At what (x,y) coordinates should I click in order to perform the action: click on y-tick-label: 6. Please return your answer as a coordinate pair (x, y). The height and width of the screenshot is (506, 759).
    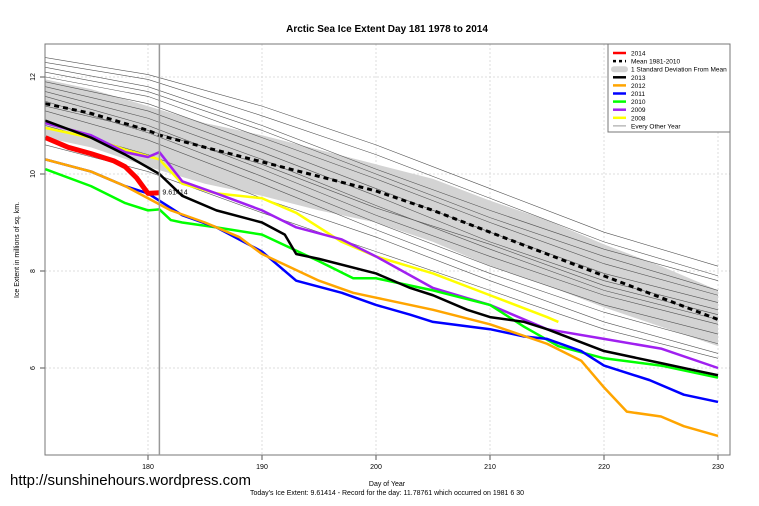
    Looking at the image, I should click on (33, 368).